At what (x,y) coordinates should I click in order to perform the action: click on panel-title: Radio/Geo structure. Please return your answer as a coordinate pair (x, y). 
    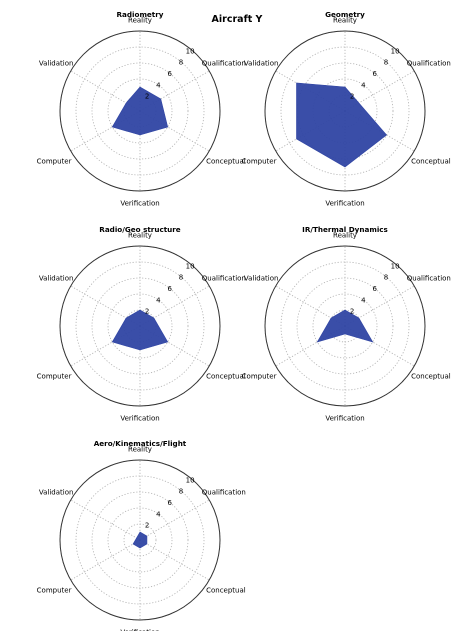
    Looking at the image, I should click on (140, 229).